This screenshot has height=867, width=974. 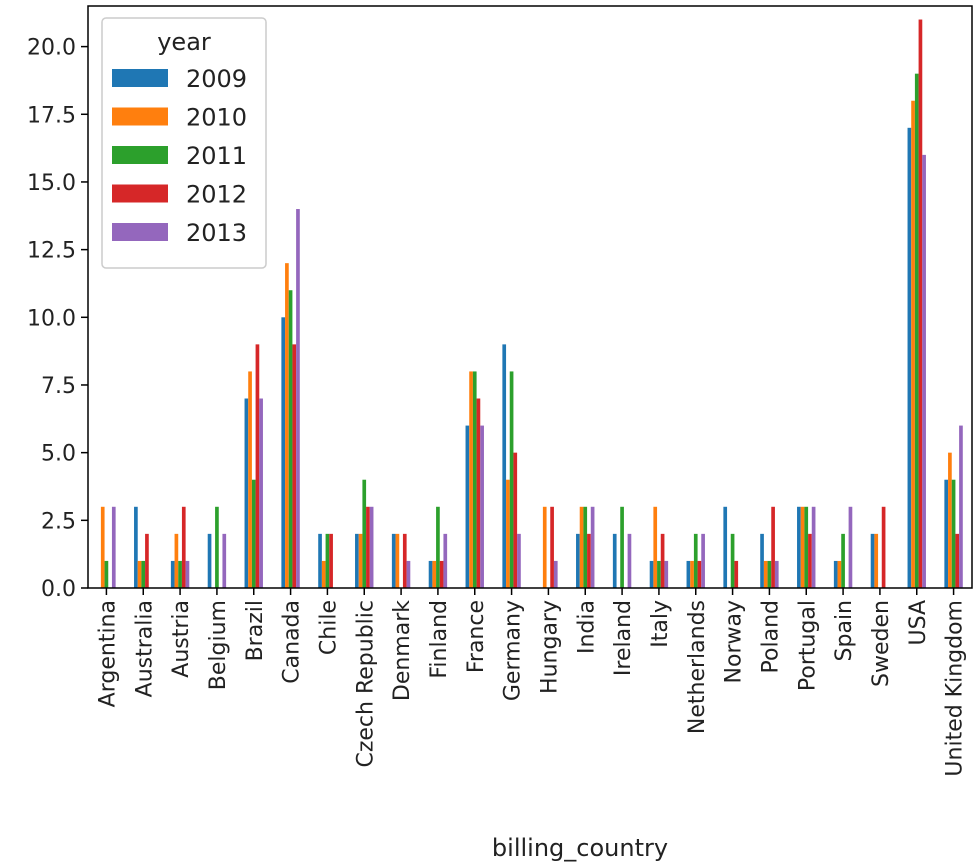 I want to click on bar-2011-chile, so click(x=327, y=560).